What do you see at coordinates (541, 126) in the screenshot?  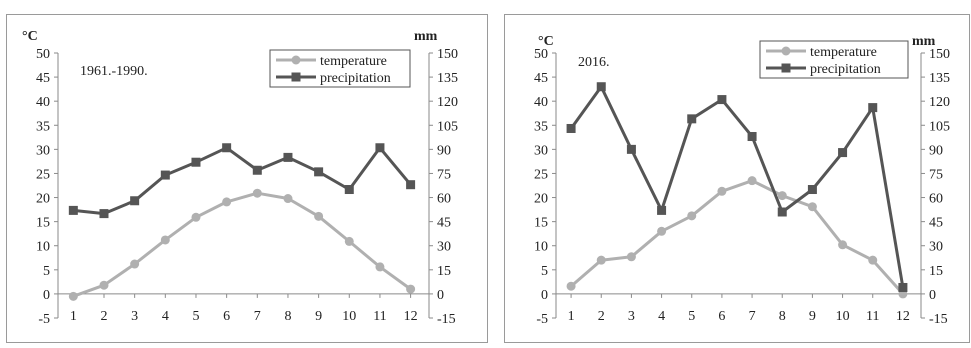 I see `left-axis-tick-label: 35` at bounding box center [541, 126].